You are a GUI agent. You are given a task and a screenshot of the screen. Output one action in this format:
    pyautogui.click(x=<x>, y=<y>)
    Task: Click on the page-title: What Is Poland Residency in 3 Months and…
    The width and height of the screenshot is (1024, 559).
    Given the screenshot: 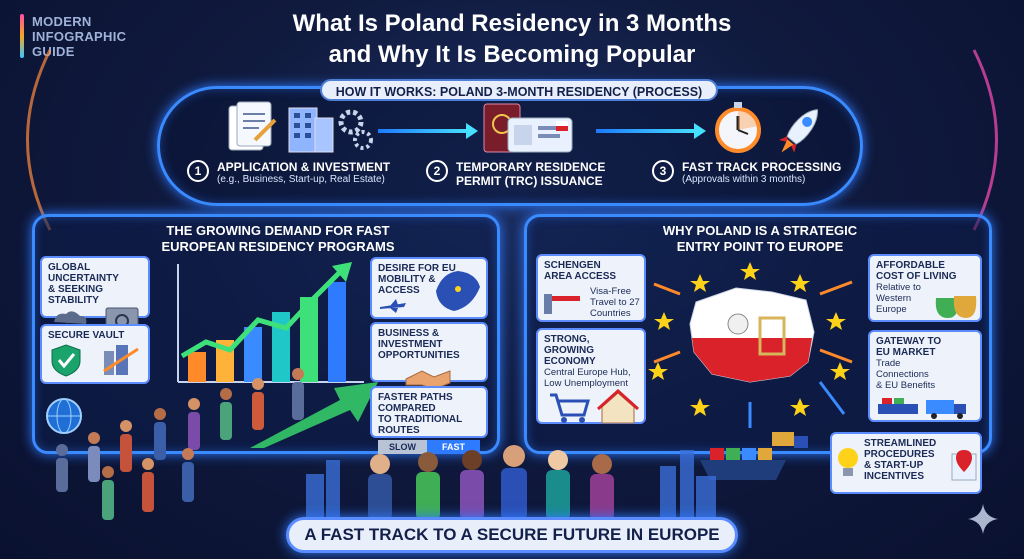 What is the action you would take?
    pyautogui.click(x=512, y=39)
    